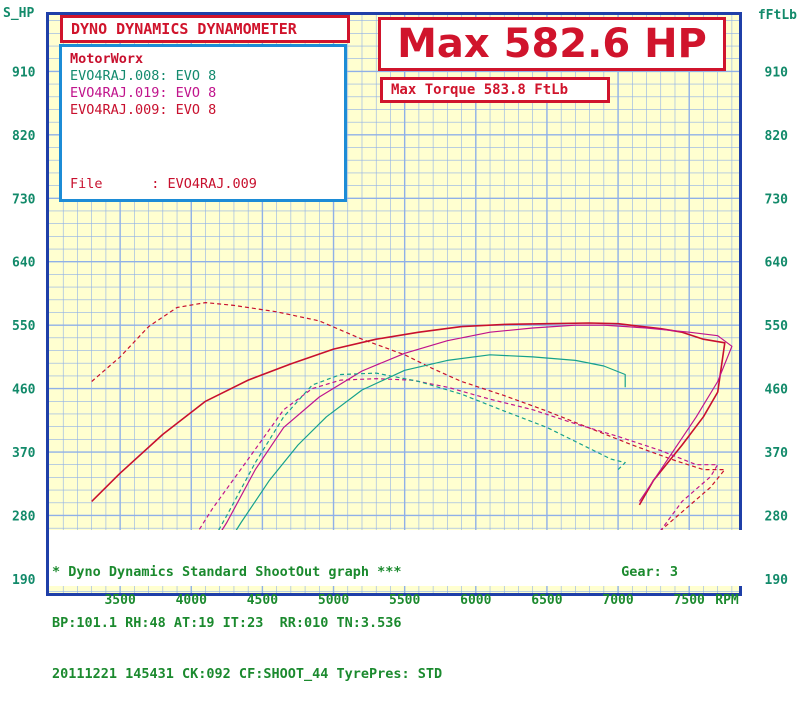 The width and height of the screenshot is (800, 717). What do you see at coordinates (777, 326) in the screenshot?
I see `y-tick-right: 550` at bounding box center [777, 326].